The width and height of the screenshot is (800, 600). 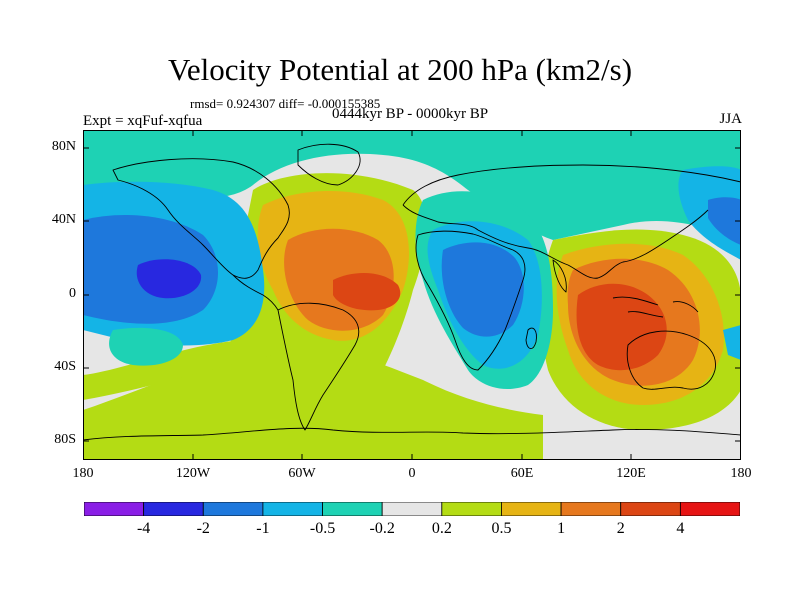 I want to click on coast-indonesia, so click(x=655, y=307).